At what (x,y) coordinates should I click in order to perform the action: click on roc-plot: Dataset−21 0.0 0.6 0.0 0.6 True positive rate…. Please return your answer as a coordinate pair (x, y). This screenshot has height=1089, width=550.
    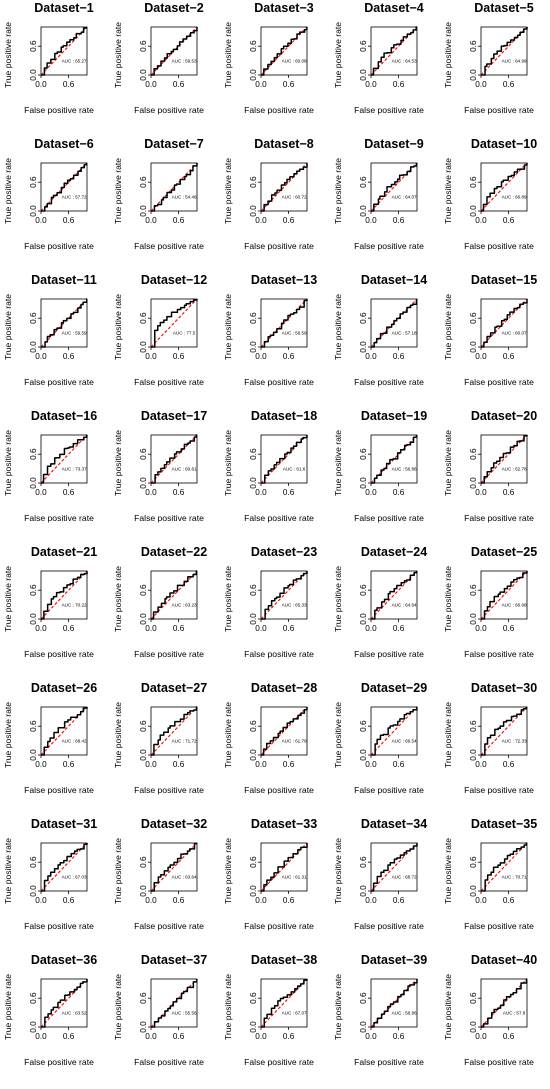
    Looking at the image, I should click on (50, 602).